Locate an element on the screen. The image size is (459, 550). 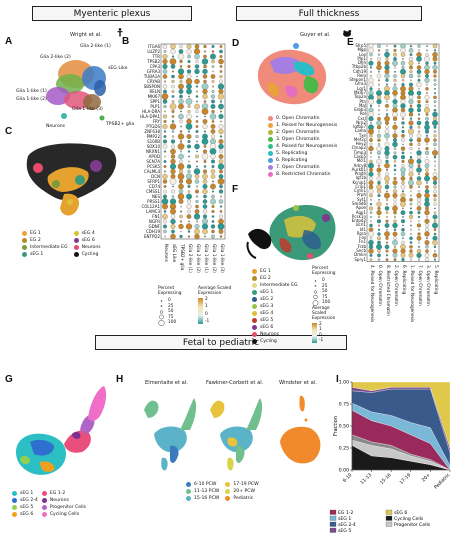
gene-label: Plp1 is located at coordinates (361, 58).